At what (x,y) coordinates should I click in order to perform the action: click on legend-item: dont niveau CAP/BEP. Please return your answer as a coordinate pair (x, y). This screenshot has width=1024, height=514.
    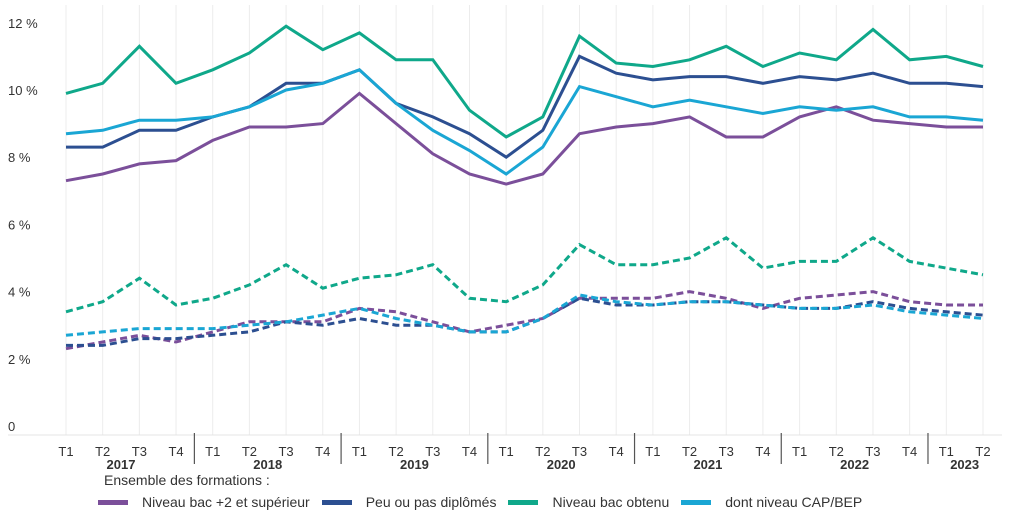
    Looking at the image, I should click on (771, 502).